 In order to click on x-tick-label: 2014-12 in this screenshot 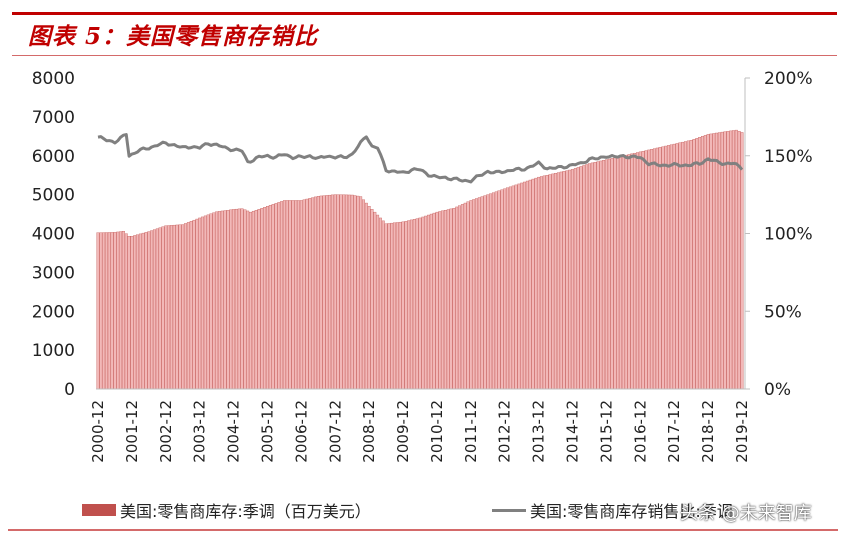, I will do `click(573, 431)`.